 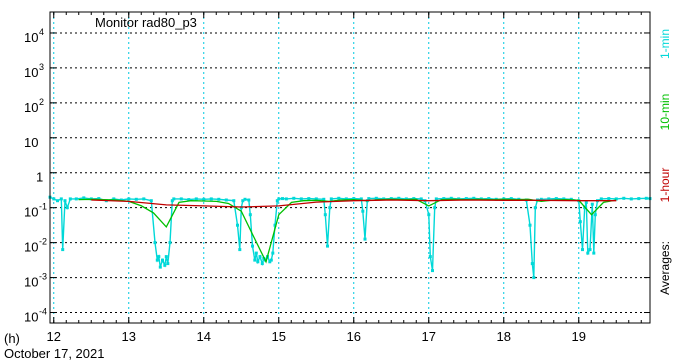 I want to click on legend: Averages: 1-hour 10-min 1-min, so click(x=665, y=162).